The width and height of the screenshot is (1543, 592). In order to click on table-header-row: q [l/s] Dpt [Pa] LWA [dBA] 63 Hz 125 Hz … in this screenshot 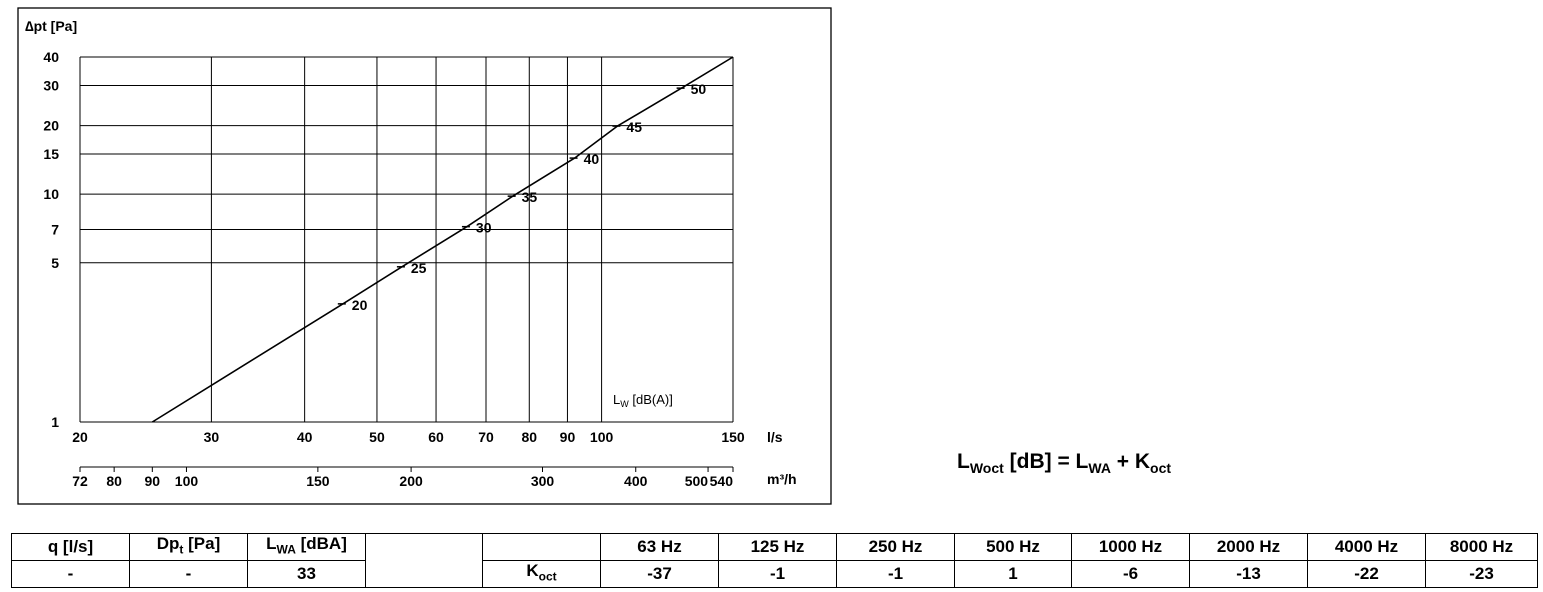, I will do `click(774, 560)`.